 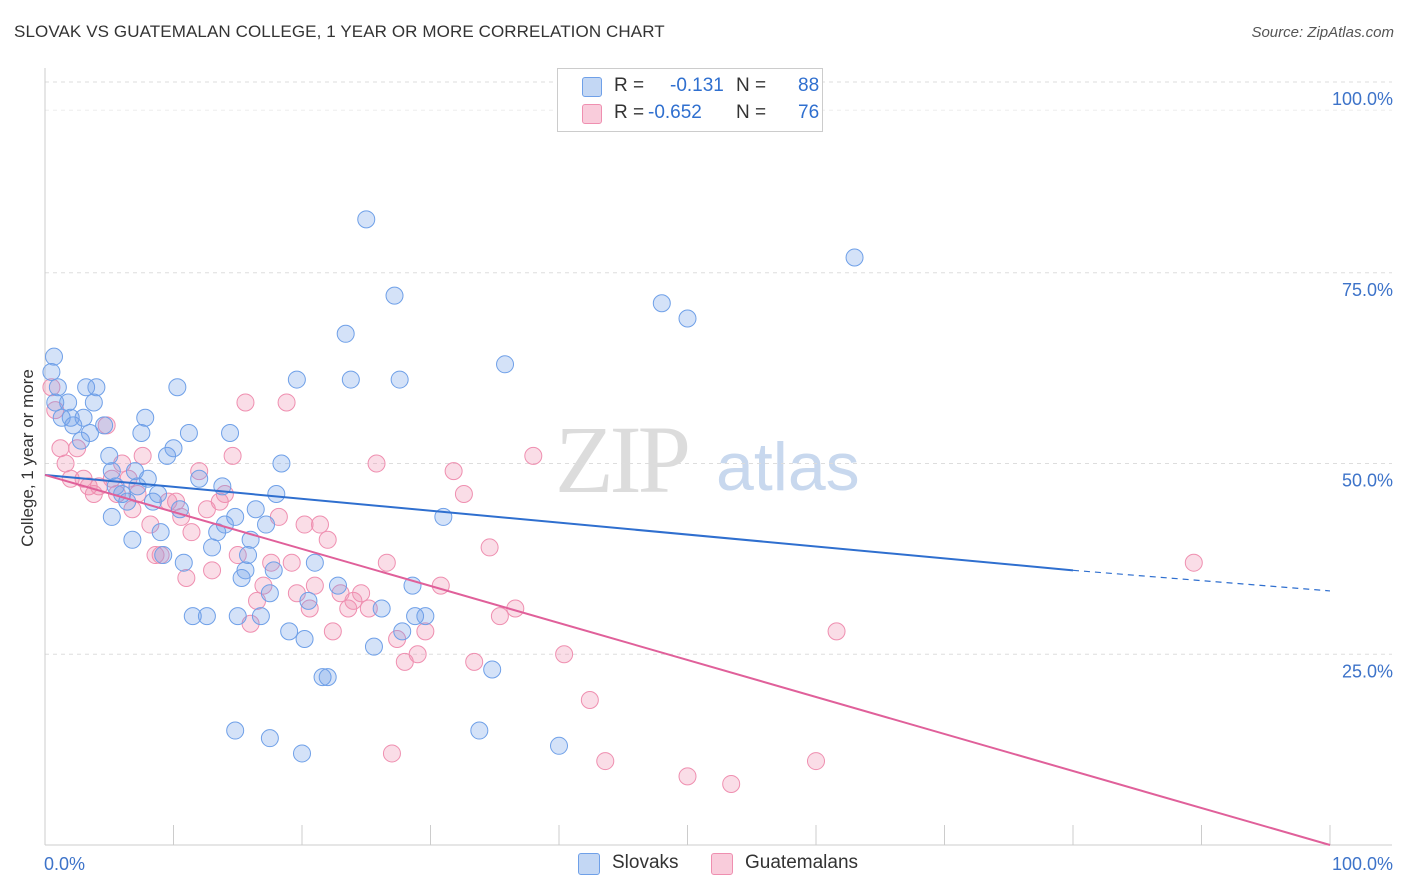 What do you see at coordinates (645, 862) in the screenshot?
I see `bottom-legend-label-slovaks: Slovaks` at bounding box center [645, 862].